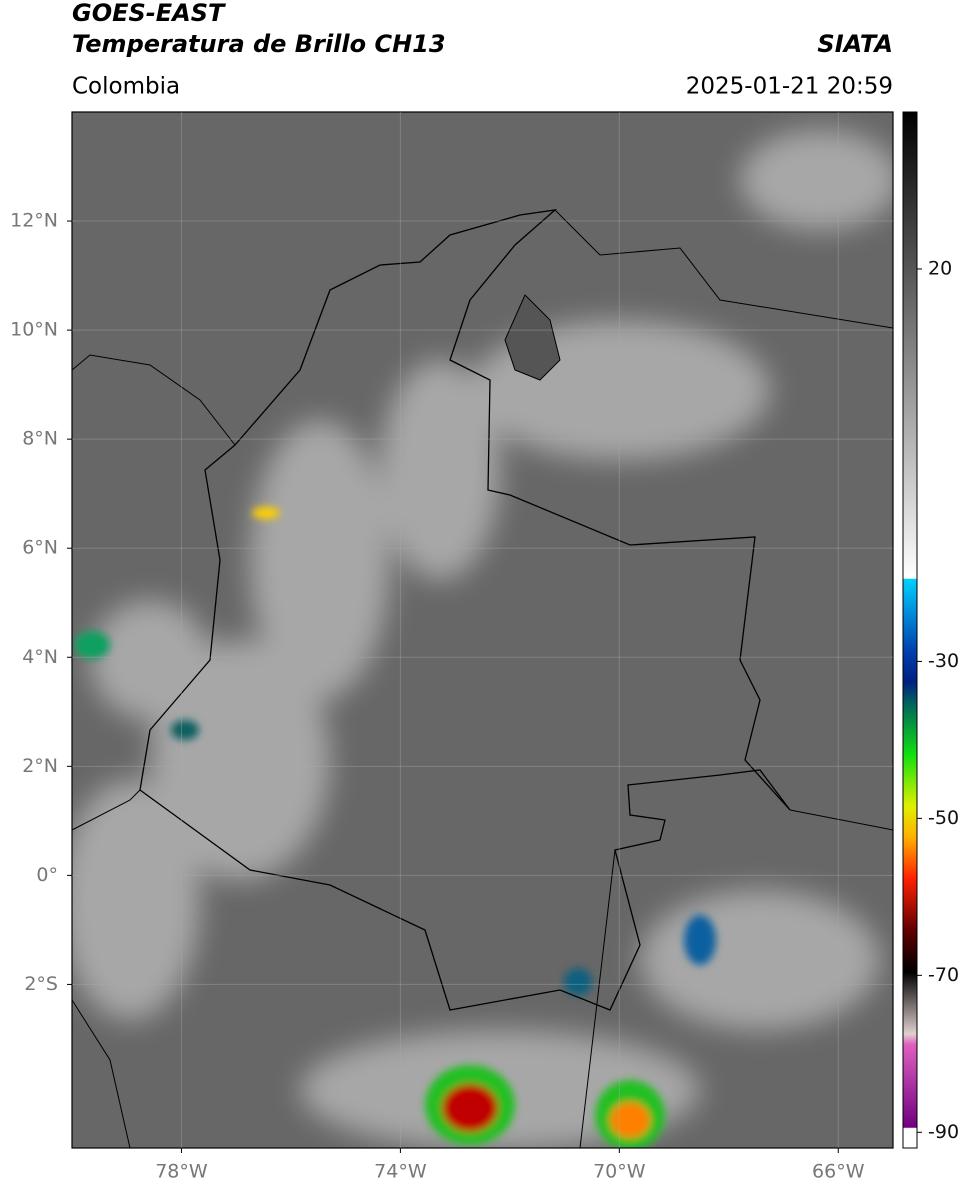 Image resolution: width=966 pixels, height=1194 pixels. I want to click on region: Colombia, so click(126, 87).